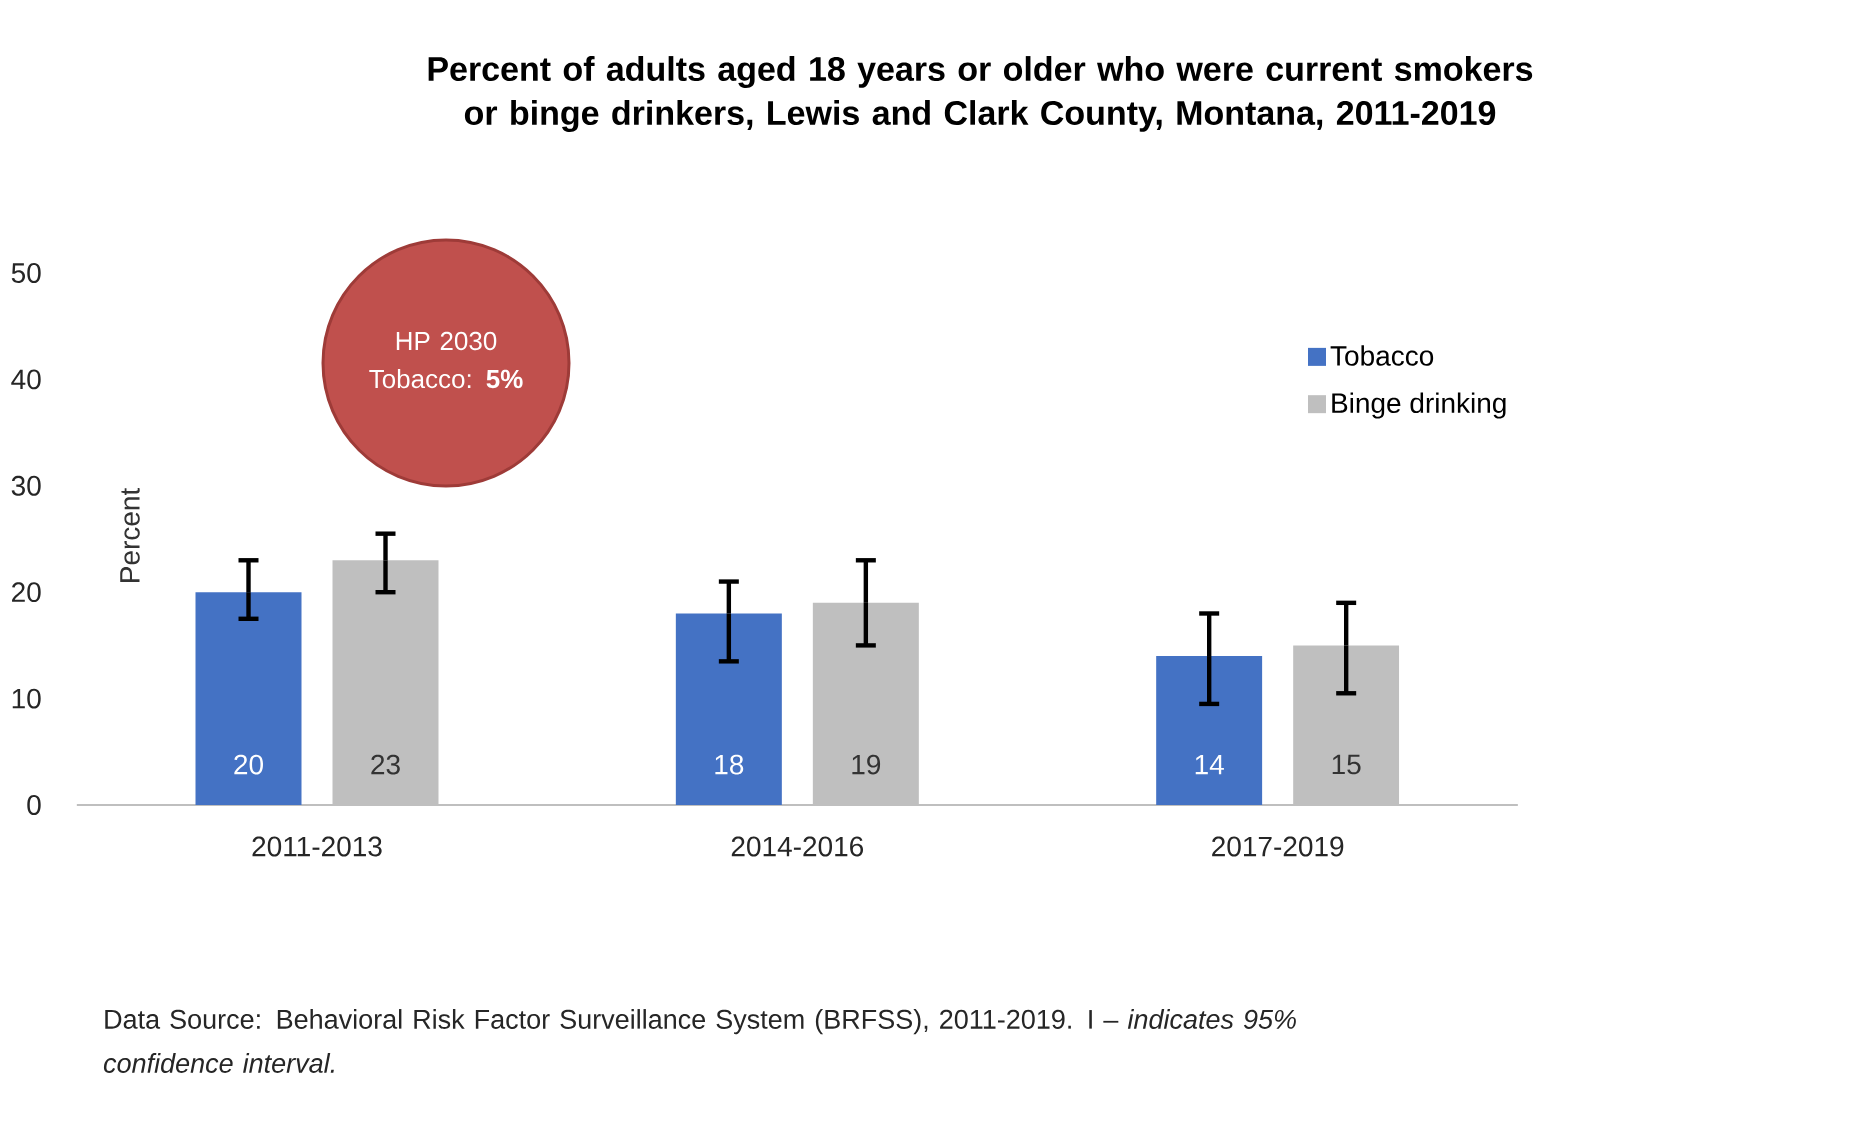 This screenshot has width=1853, height=1130. I want to click on y-tick-label: 20, so click(26, 592).